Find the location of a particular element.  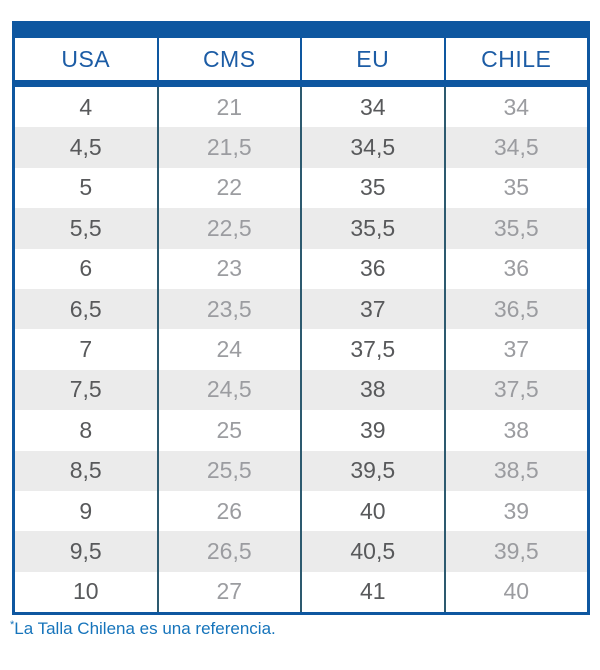

column-header-eu: EU is located at coordinates (372, 59).